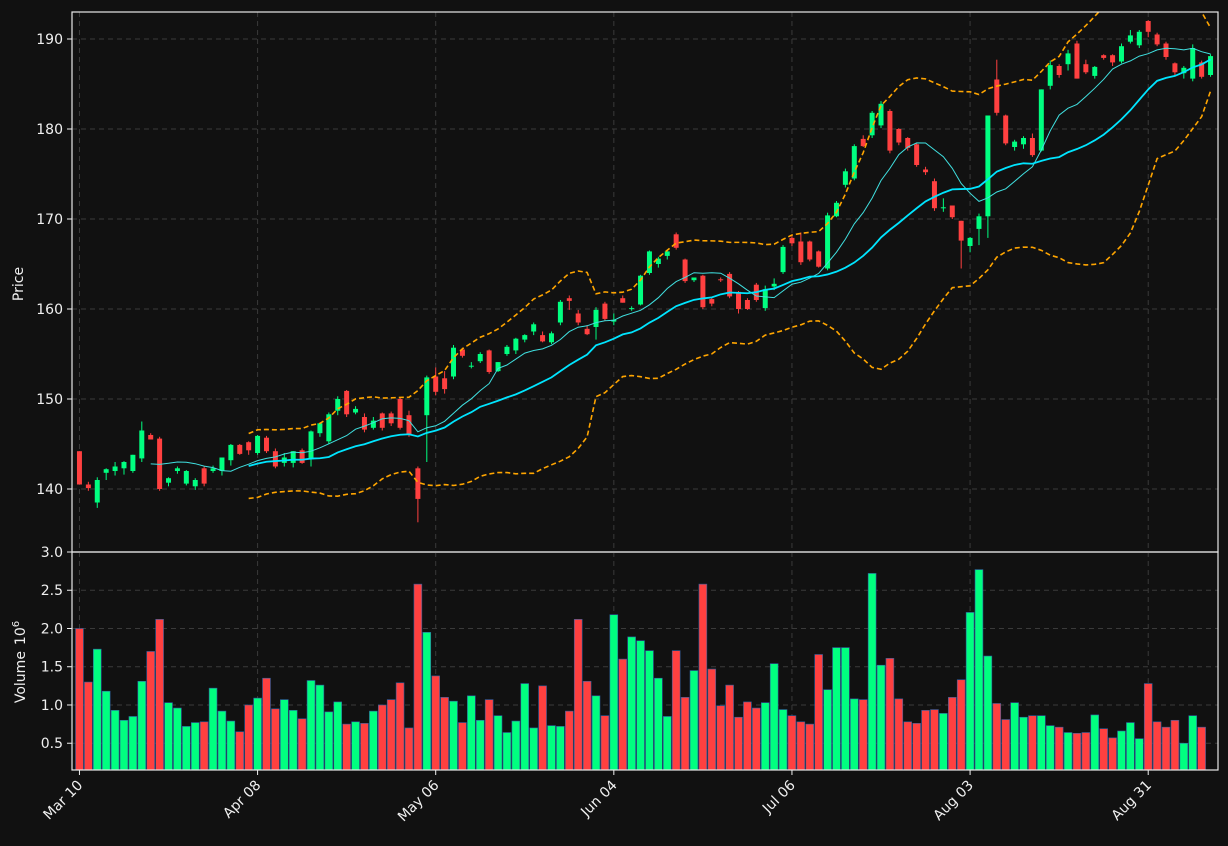  What do you see at coordinates (52, 629) in the screenshot?
I see `volume-tick-label: 2.0` at bounding box center [52, 629].